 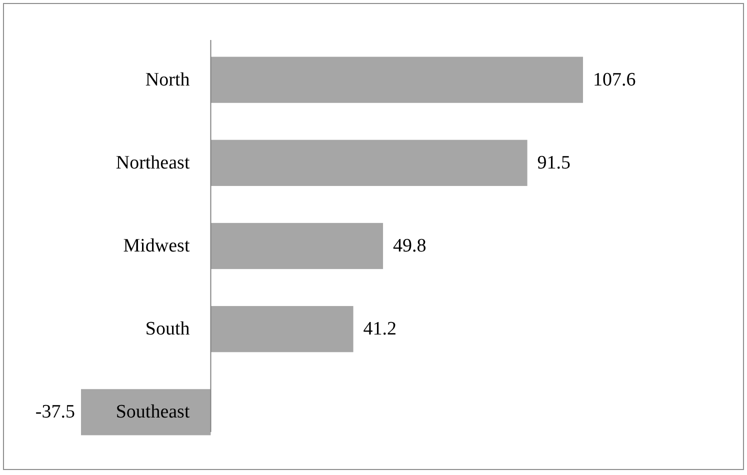 I want to click on y-tick-label: South, so click(x=167, y=329).